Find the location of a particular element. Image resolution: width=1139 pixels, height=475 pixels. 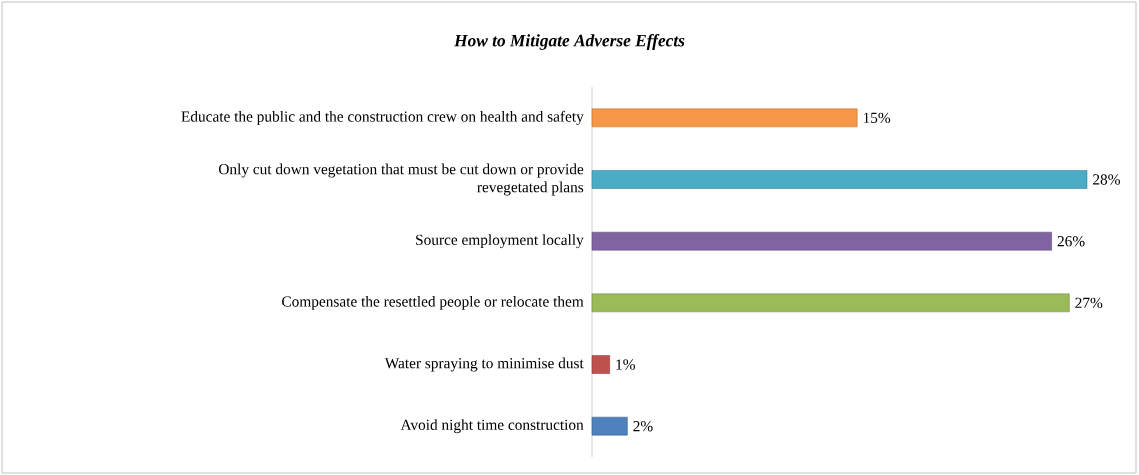

data-label: 27% is located at coordinates (1089, 303).